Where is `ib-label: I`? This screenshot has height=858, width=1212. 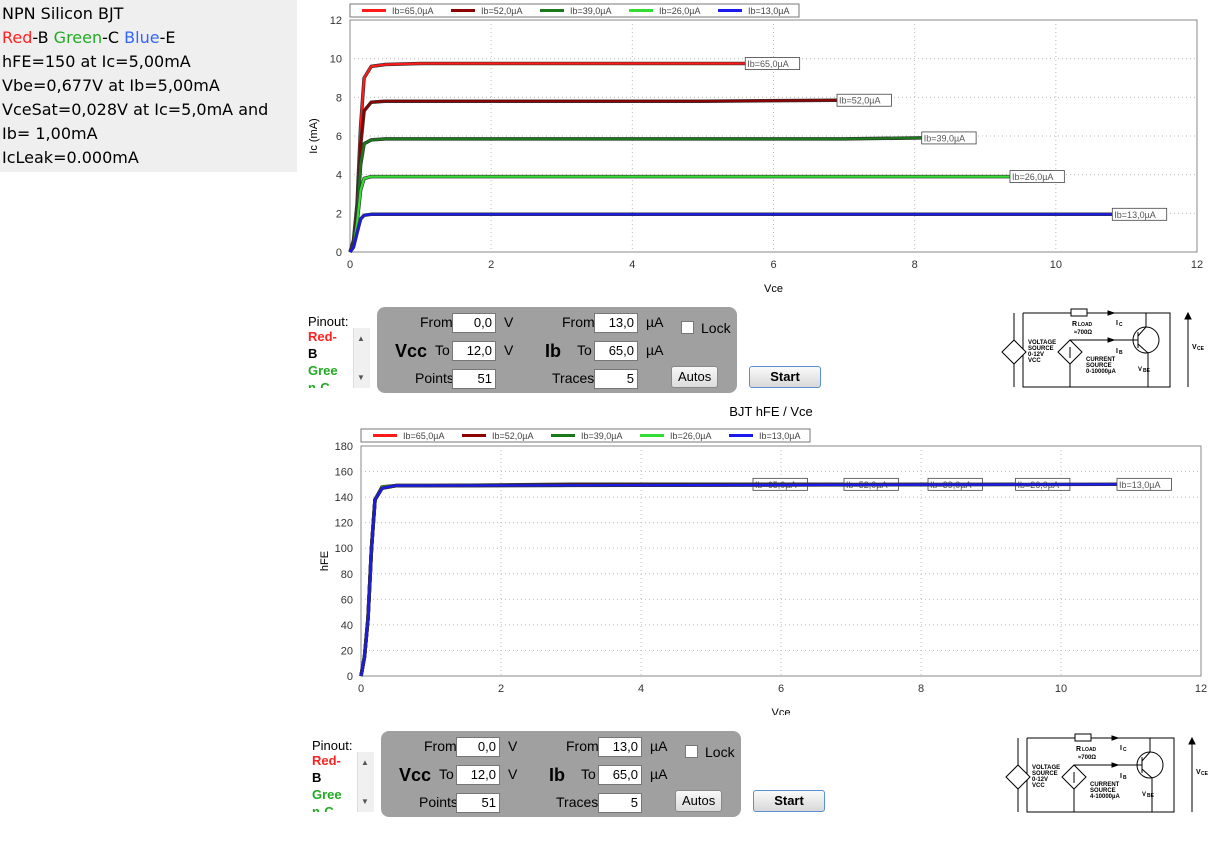
ib-label: I is located at coordinates (1121, 776).